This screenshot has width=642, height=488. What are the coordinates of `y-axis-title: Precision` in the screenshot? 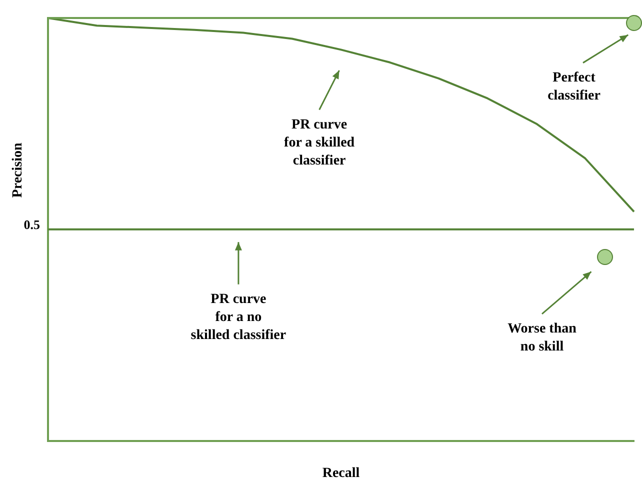 It's located at (18, 170).